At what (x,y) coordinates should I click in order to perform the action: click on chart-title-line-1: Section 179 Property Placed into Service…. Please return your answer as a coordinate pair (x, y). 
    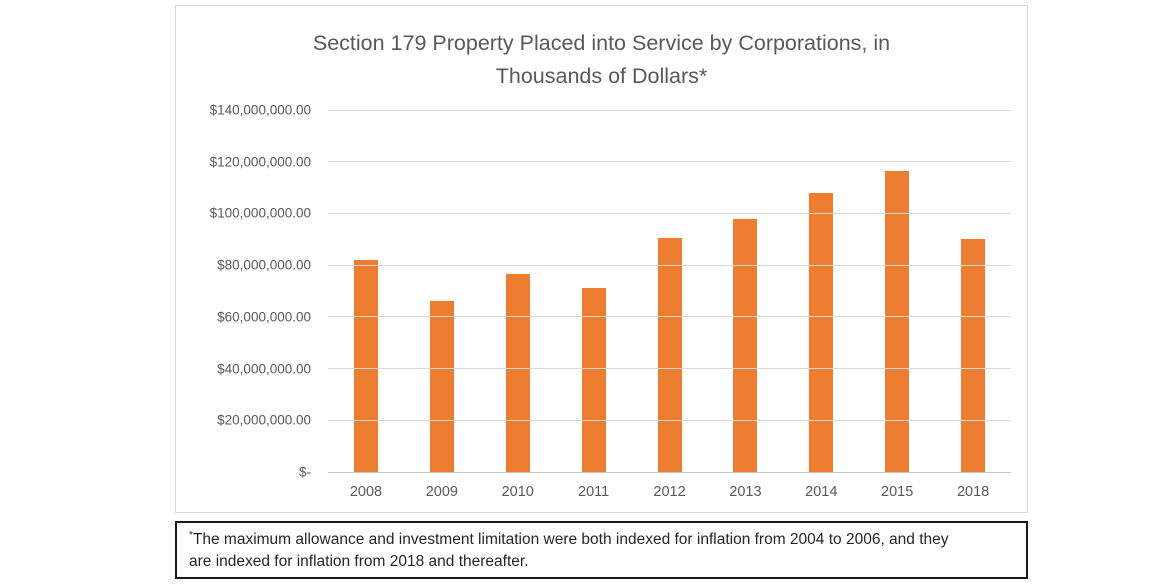
    Looking at the image, I should click on (601, 43).